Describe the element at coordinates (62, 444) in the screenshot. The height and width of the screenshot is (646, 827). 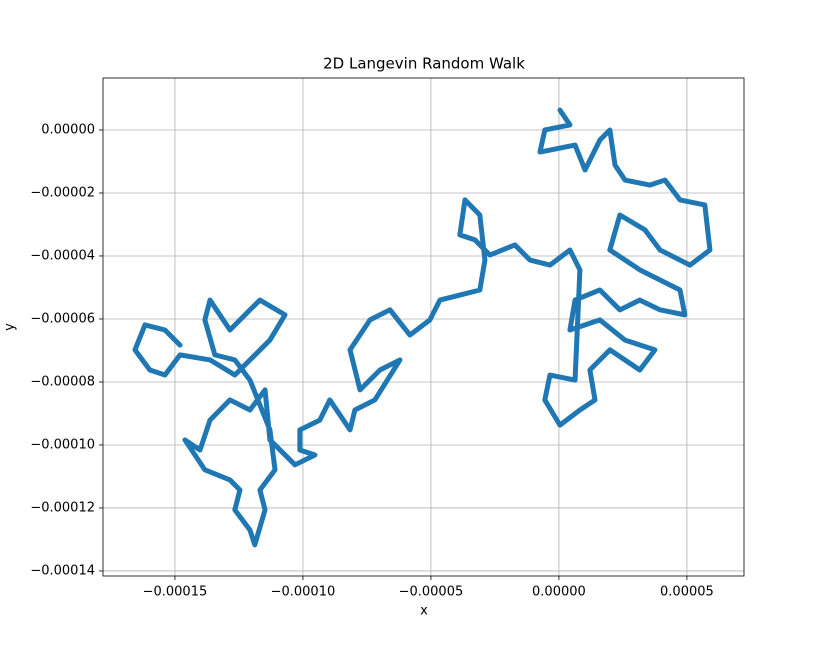
I see `y-tick-label: −0.00010` at that location.